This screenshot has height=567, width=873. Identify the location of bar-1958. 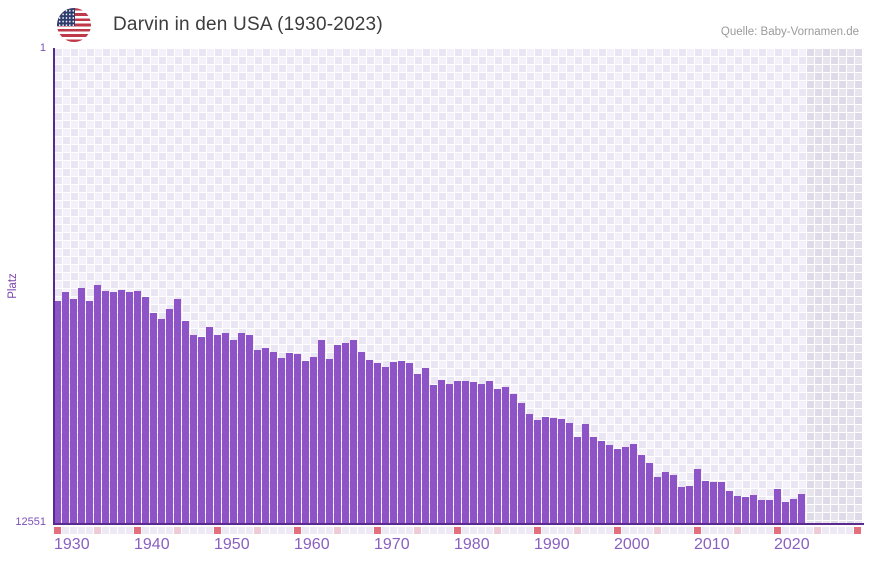
(281, 440).